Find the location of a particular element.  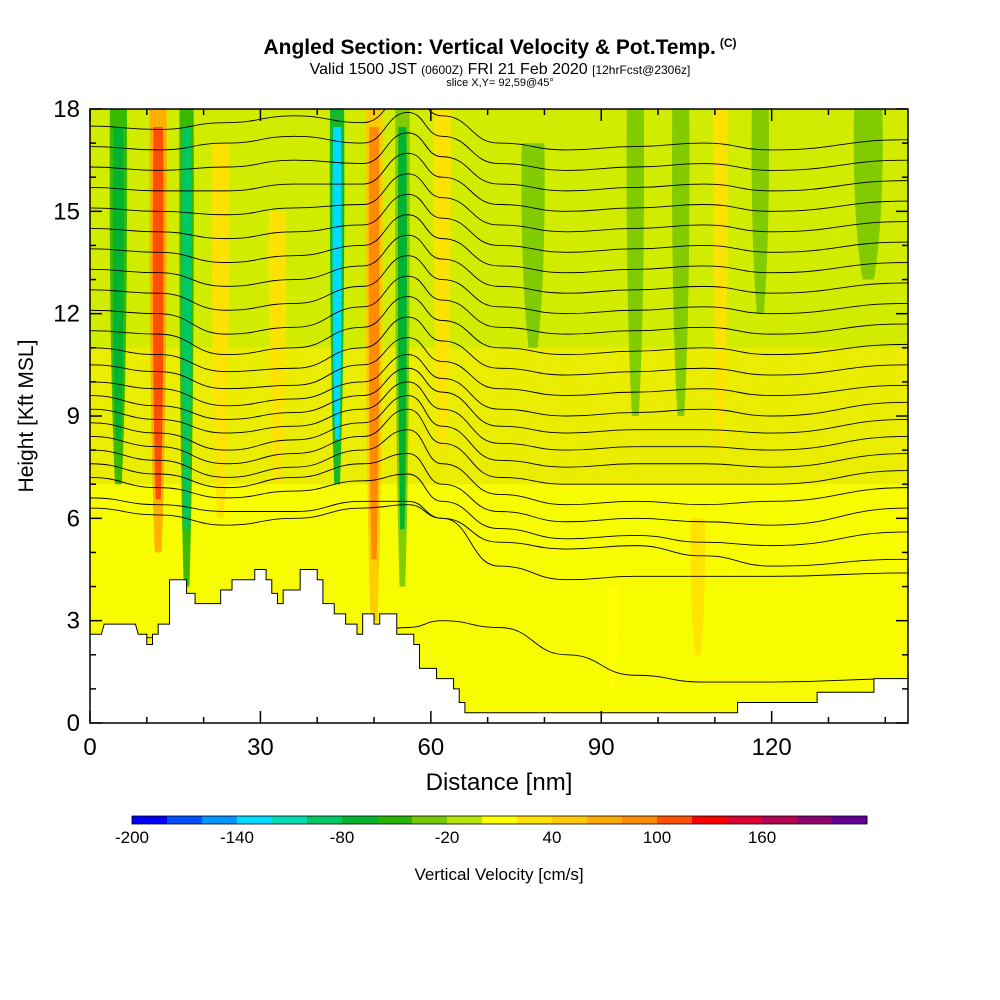

x-tick-label: 120 is located at coordinates (772, 747).